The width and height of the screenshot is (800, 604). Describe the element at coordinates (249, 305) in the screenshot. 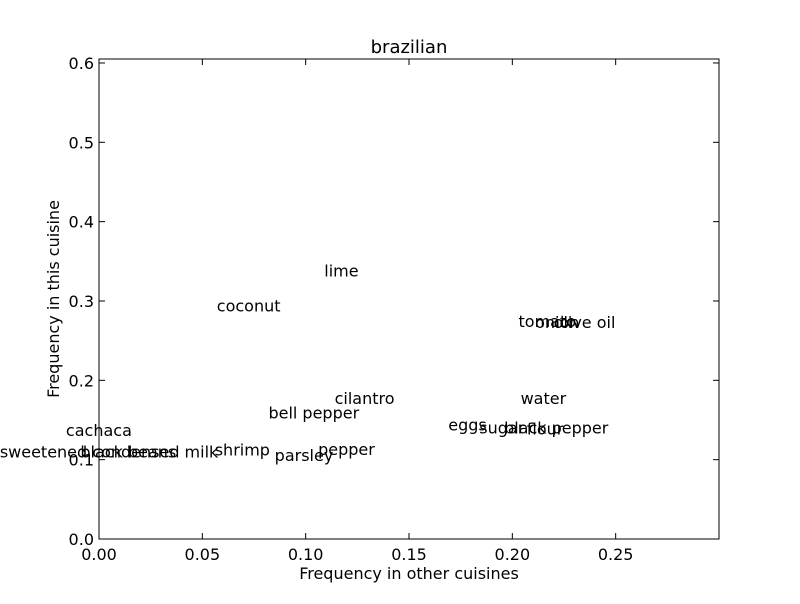

I see `point-label: coconut` at that location.